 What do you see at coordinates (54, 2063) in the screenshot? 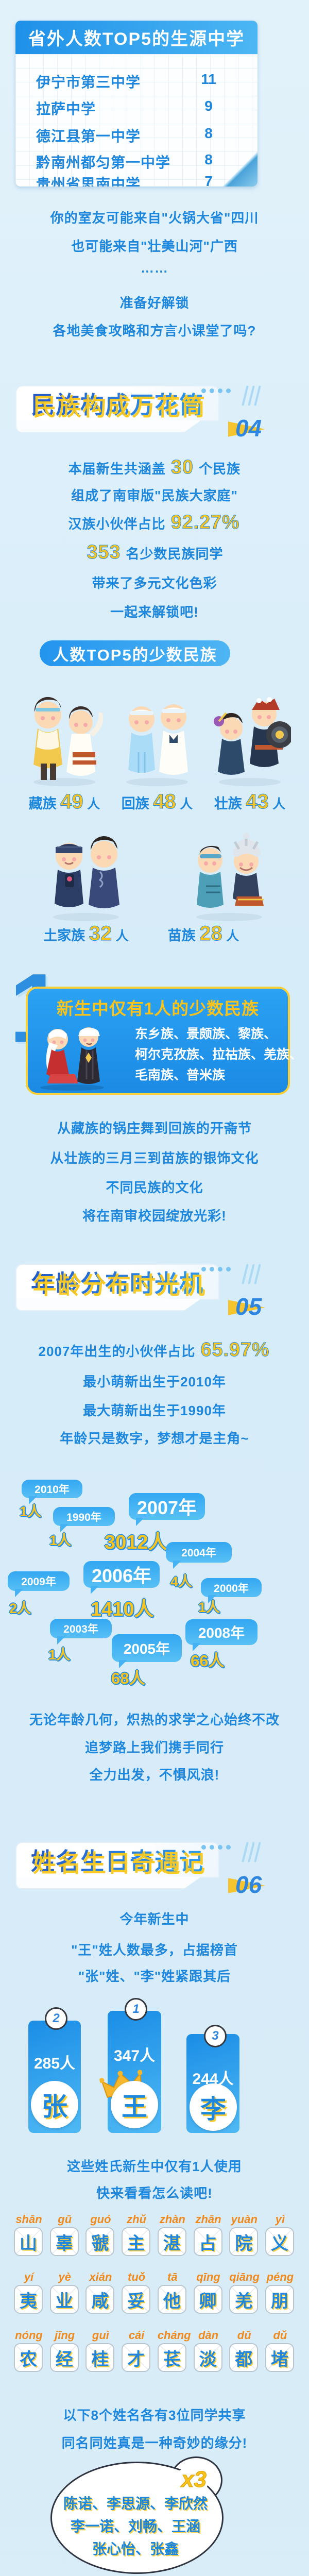
I see `podium-count: 285人` at bounding box center [54, 2063].